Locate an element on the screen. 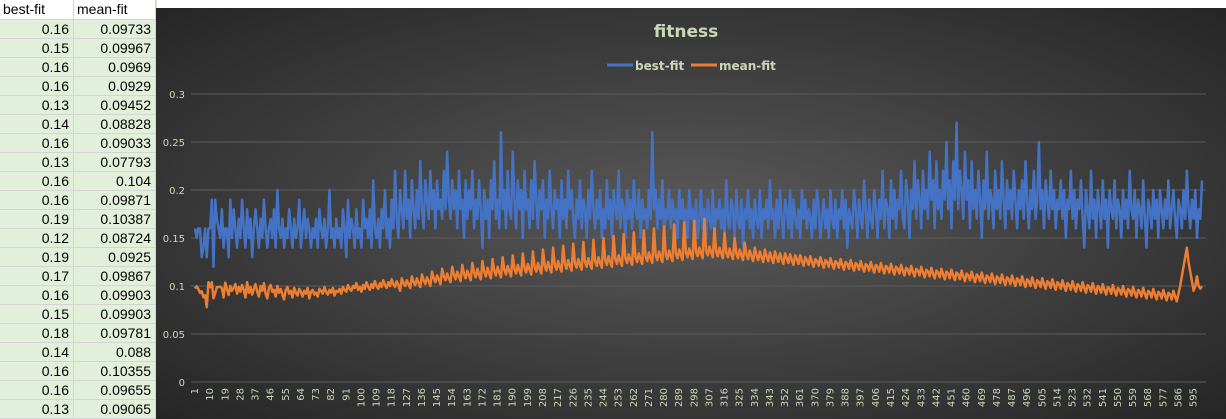 The height and width of the screenshot is (419, 1226). x-tick-label: 19 is located at coordinates (225, 394).